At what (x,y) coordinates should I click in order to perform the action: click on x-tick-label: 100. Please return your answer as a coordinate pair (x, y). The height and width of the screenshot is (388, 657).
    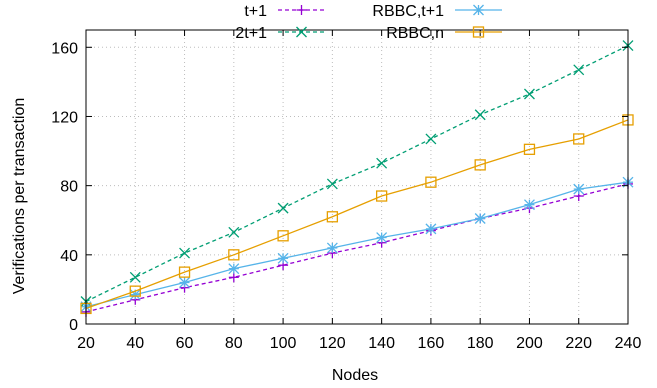
    Looking at the image, I should click on (283, 343).